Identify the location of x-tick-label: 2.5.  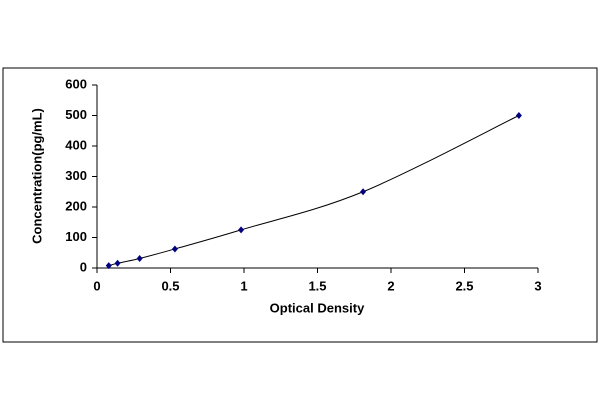
(464, 285).